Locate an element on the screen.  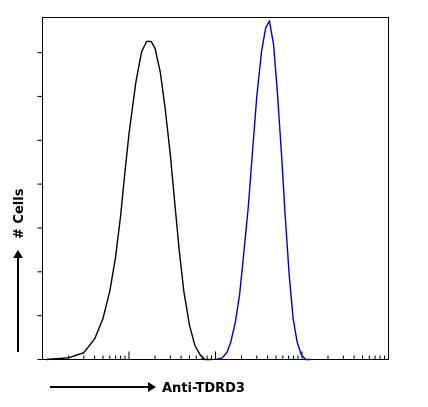
x-axis-ticks is located at coordinates (215, 355).